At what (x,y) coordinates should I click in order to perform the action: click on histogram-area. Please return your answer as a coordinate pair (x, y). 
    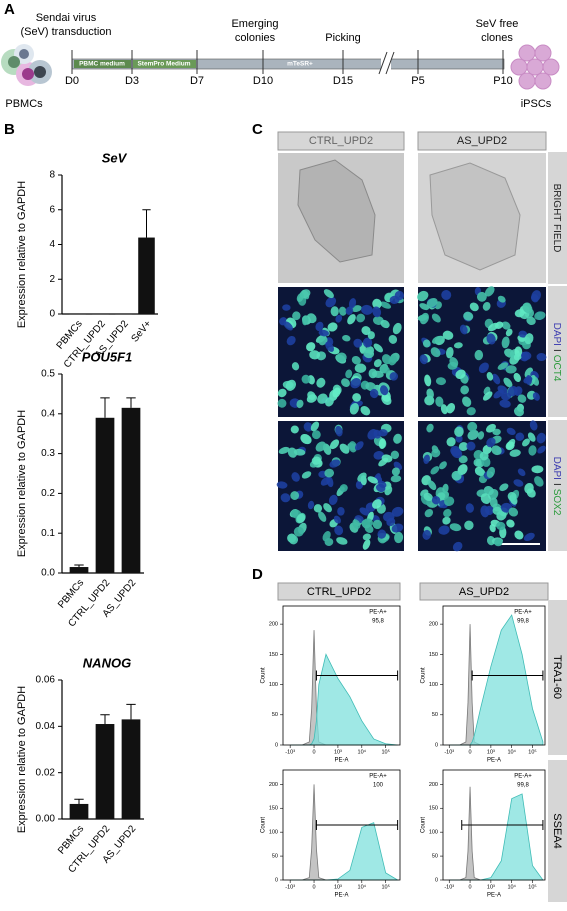
    Looking at the image, I should click on (496, 837).